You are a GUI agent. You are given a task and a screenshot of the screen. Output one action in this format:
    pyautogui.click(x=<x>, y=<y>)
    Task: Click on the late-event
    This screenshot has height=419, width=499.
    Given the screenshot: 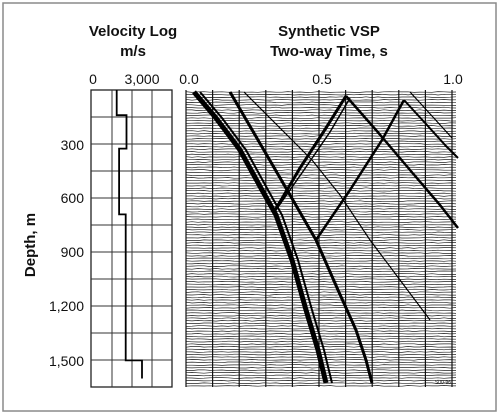 What is the action you would take?
    pyautogui.click(x=431, y=129)
    